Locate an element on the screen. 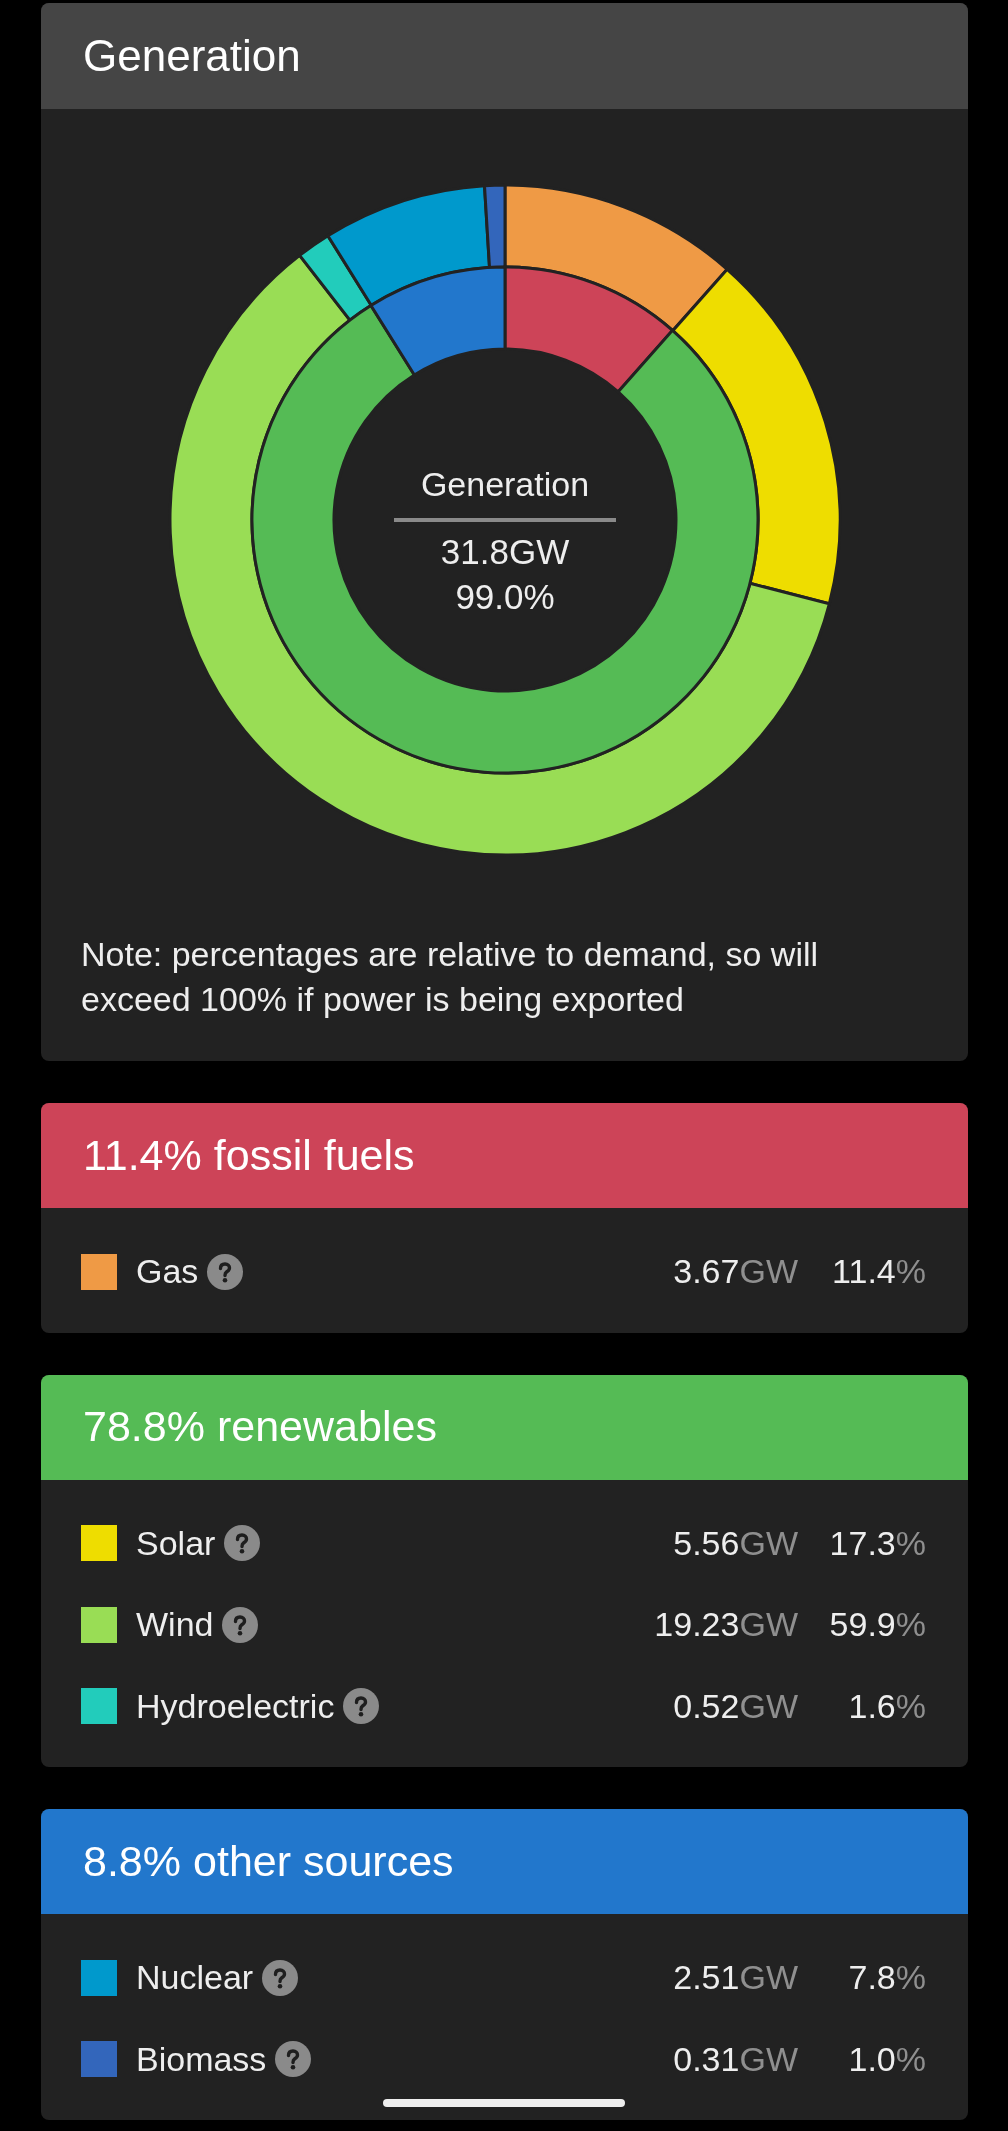  text: 8.8% is located at coordinates (132, 1860).